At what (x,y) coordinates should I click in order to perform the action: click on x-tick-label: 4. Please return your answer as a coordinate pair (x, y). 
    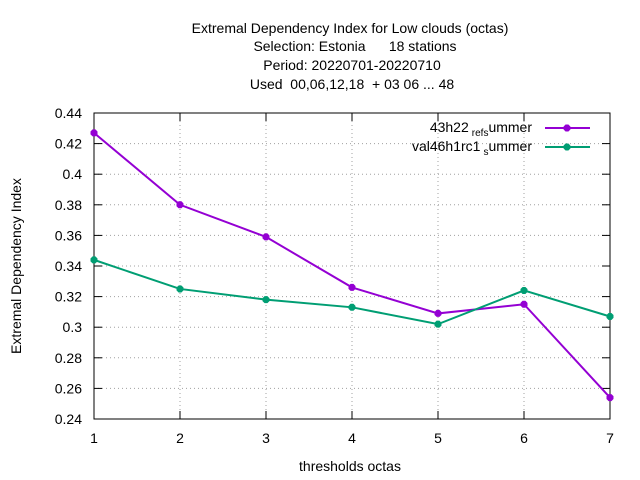
    Looking at the image, I should click on (352, 438).